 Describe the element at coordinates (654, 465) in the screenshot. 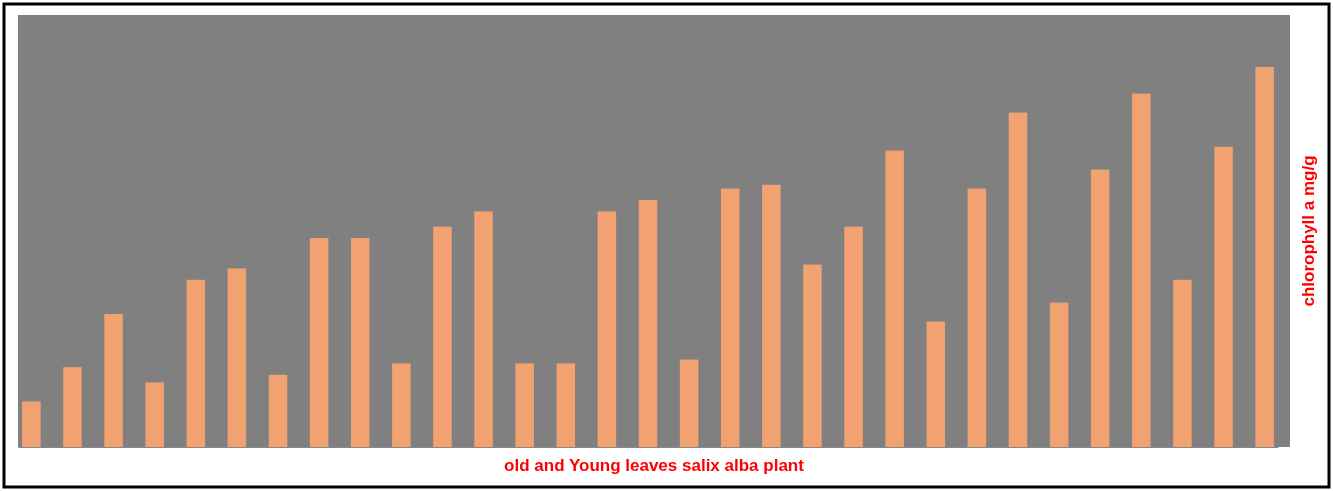

I see `x-axis-title: old and Young leaves salix alba plant` at that location.